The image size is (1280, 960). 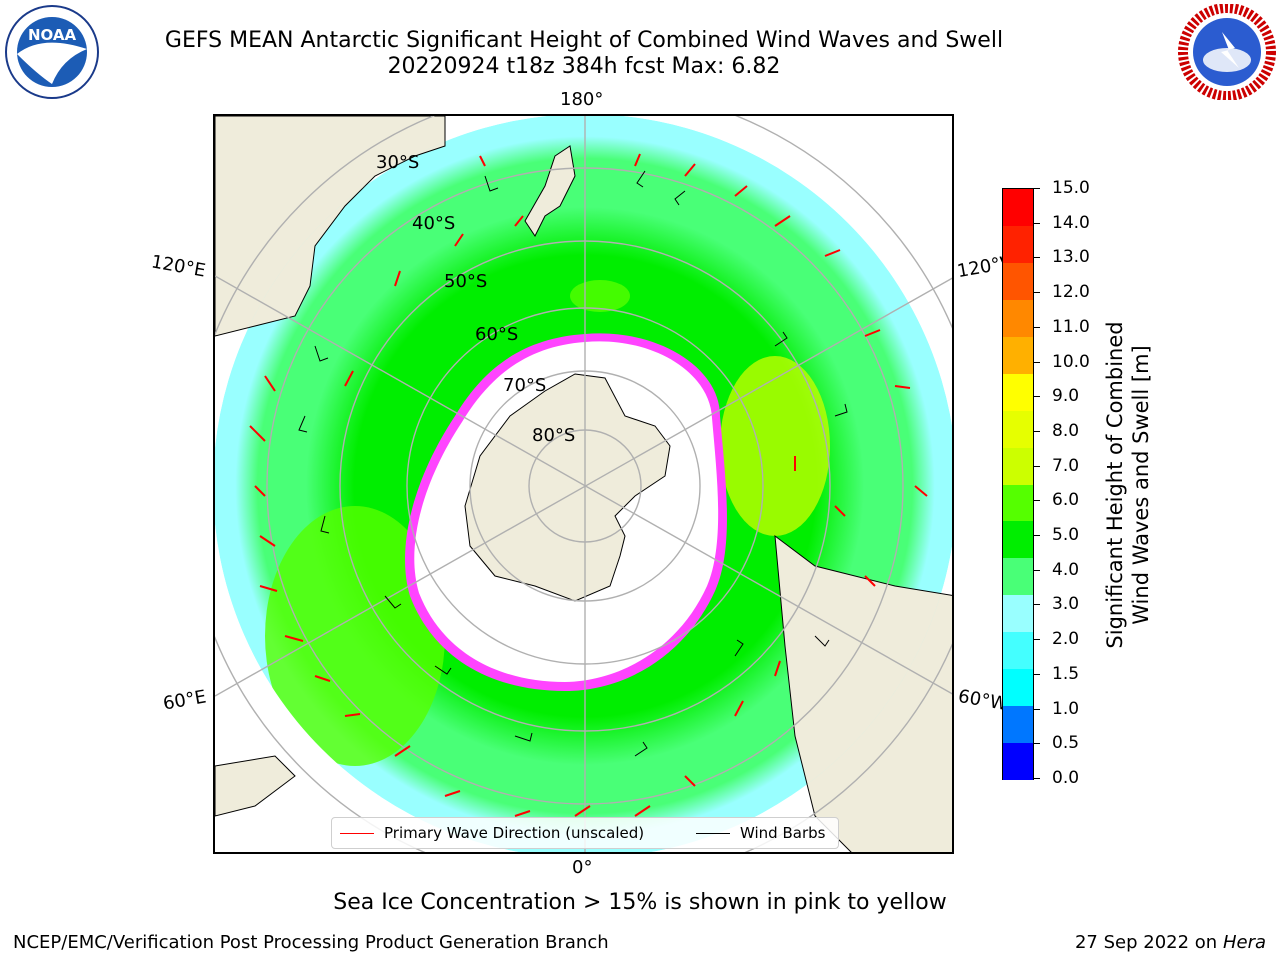 What do you see at coordinates (525, 385) in the screenshot?
I see `lat-label-70s: 70°S` at bounding box center [525, 385].